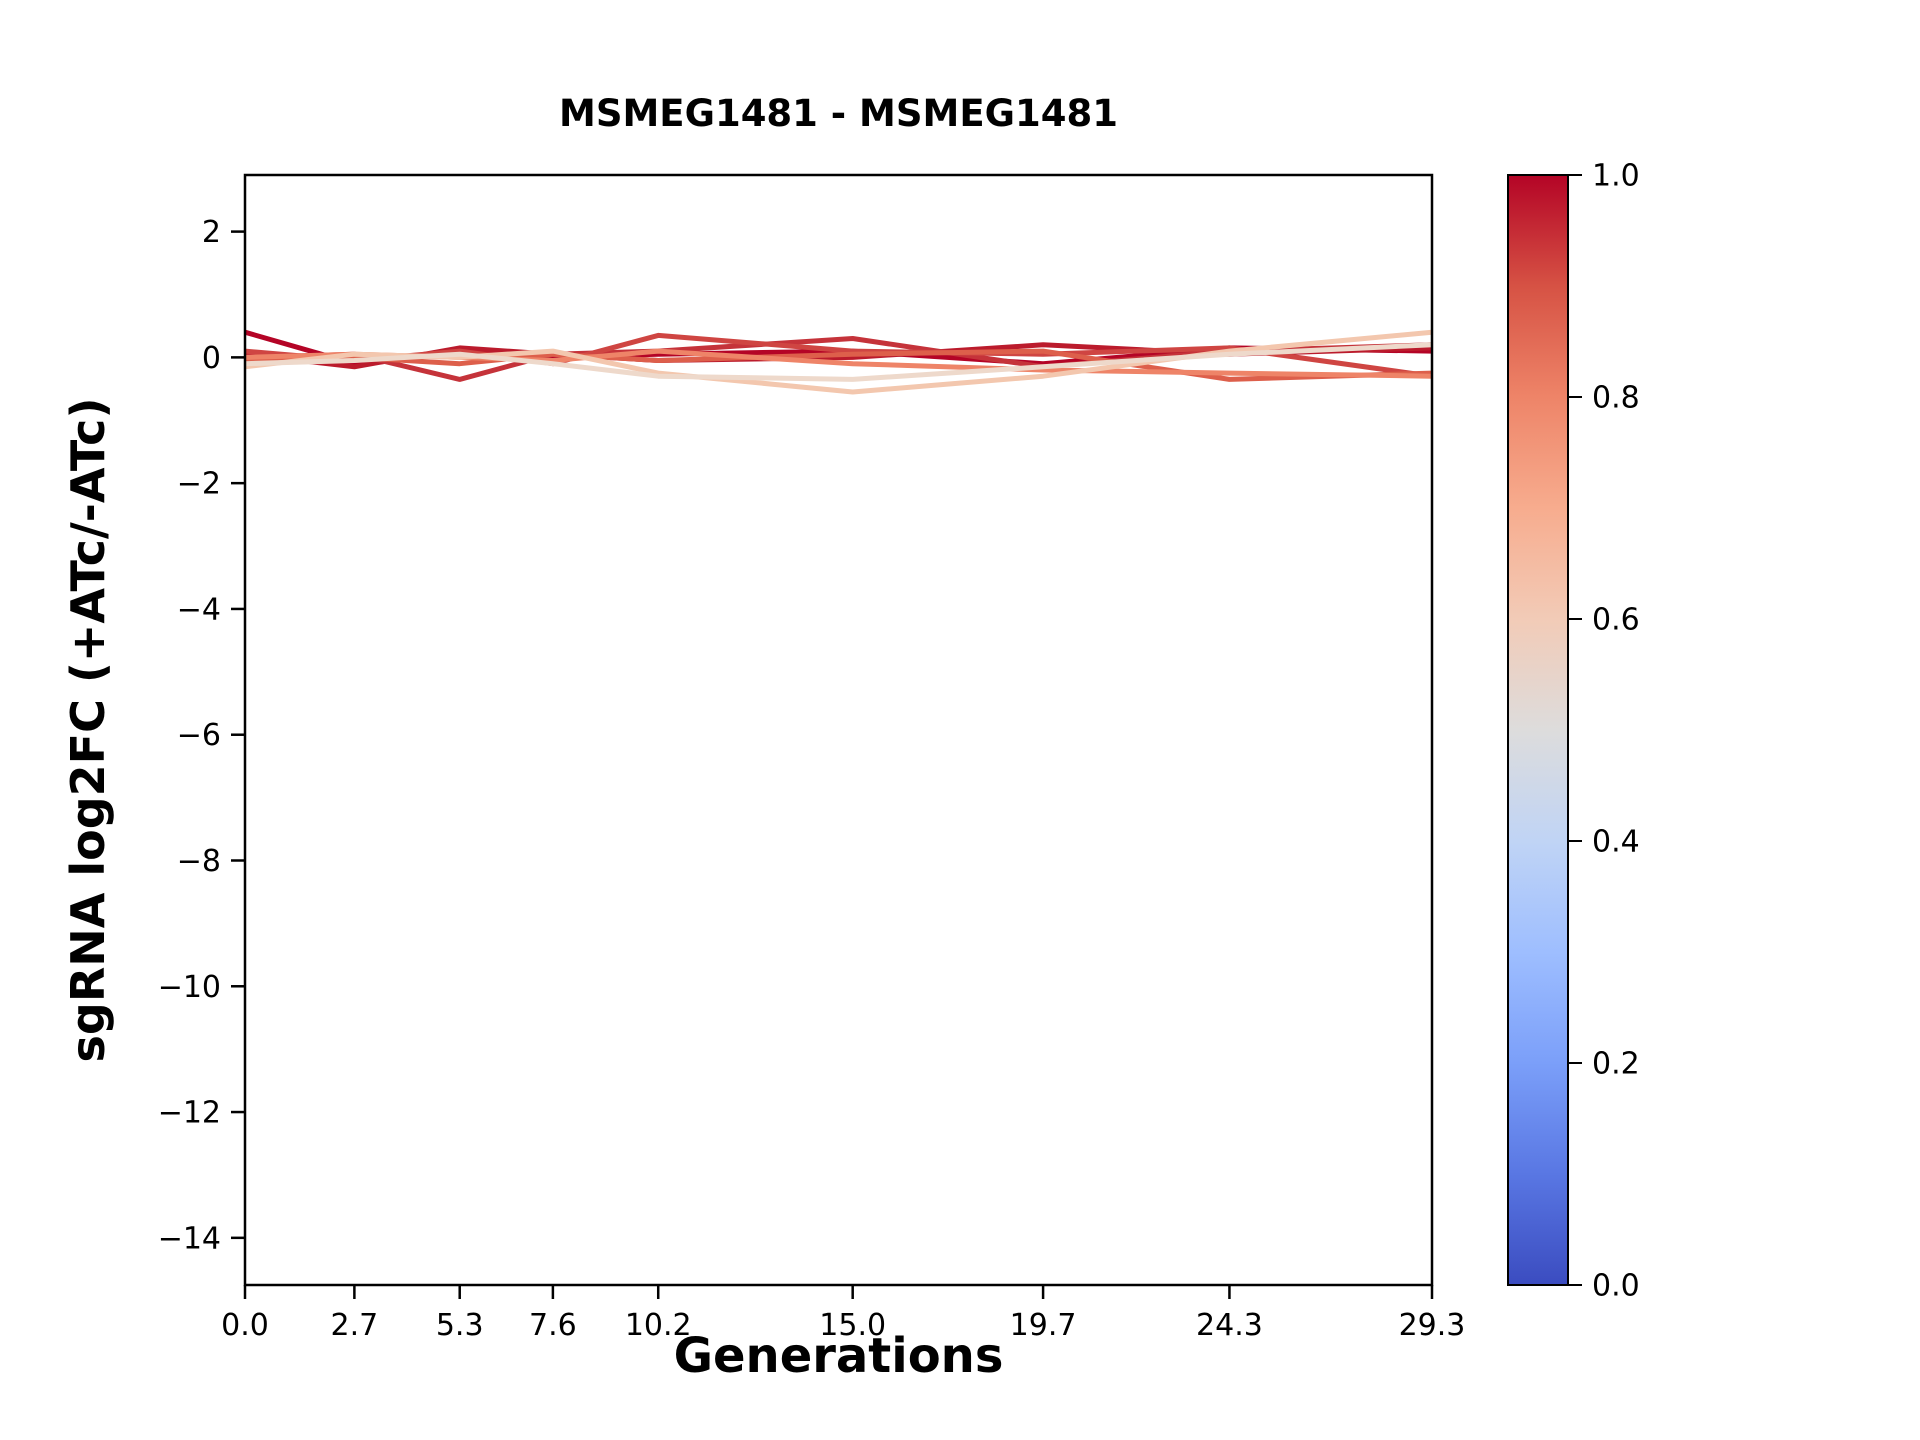 The height and width of the screenshot is (1440, 1920). What do you see at coordinates (838, 113) in the screenshot?
I see `chart-title: MSMEG1481 - MSMEG1481` at bounding box center [838, 113].